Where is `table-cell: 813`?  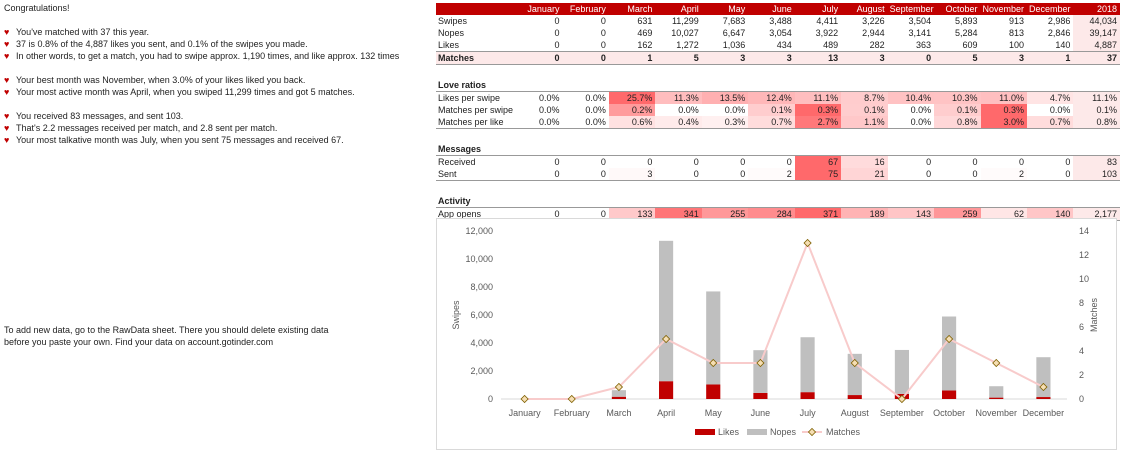
table-cell: 813 is located at coordinates (1016, 33).